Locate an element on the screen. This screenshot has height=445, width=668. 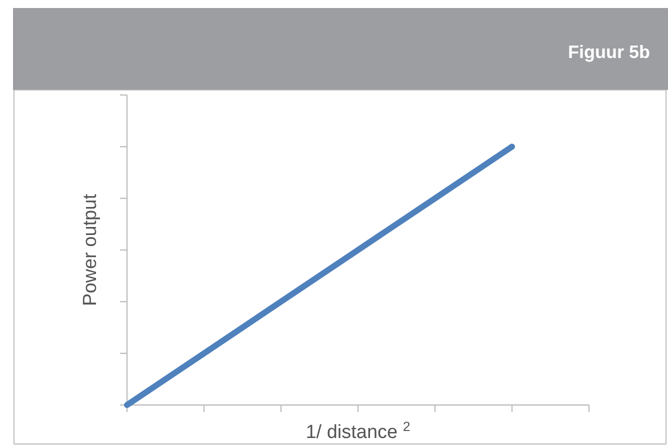
y-axis-title: Power output is located at coordinates (90, 249).